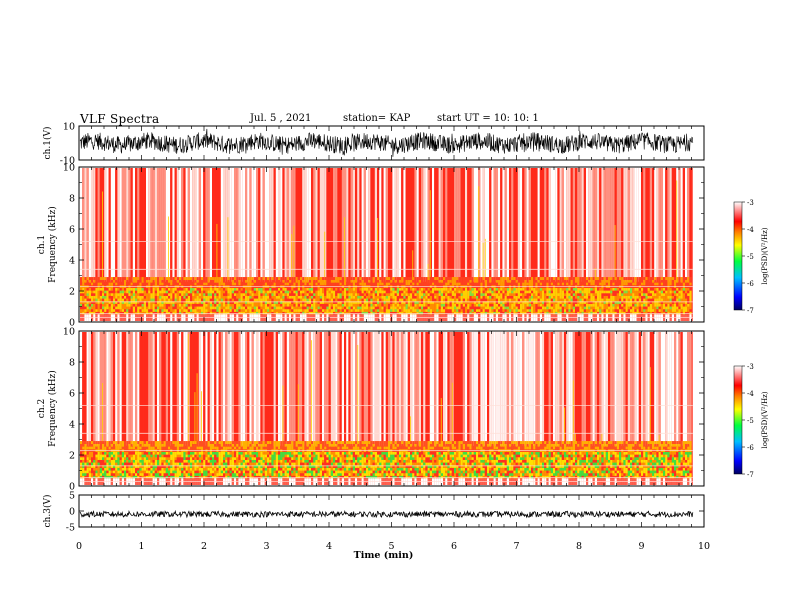  Describe the element at coordinates (704, 546) in the screenshot. I see `xtick-label: 10` at that location.